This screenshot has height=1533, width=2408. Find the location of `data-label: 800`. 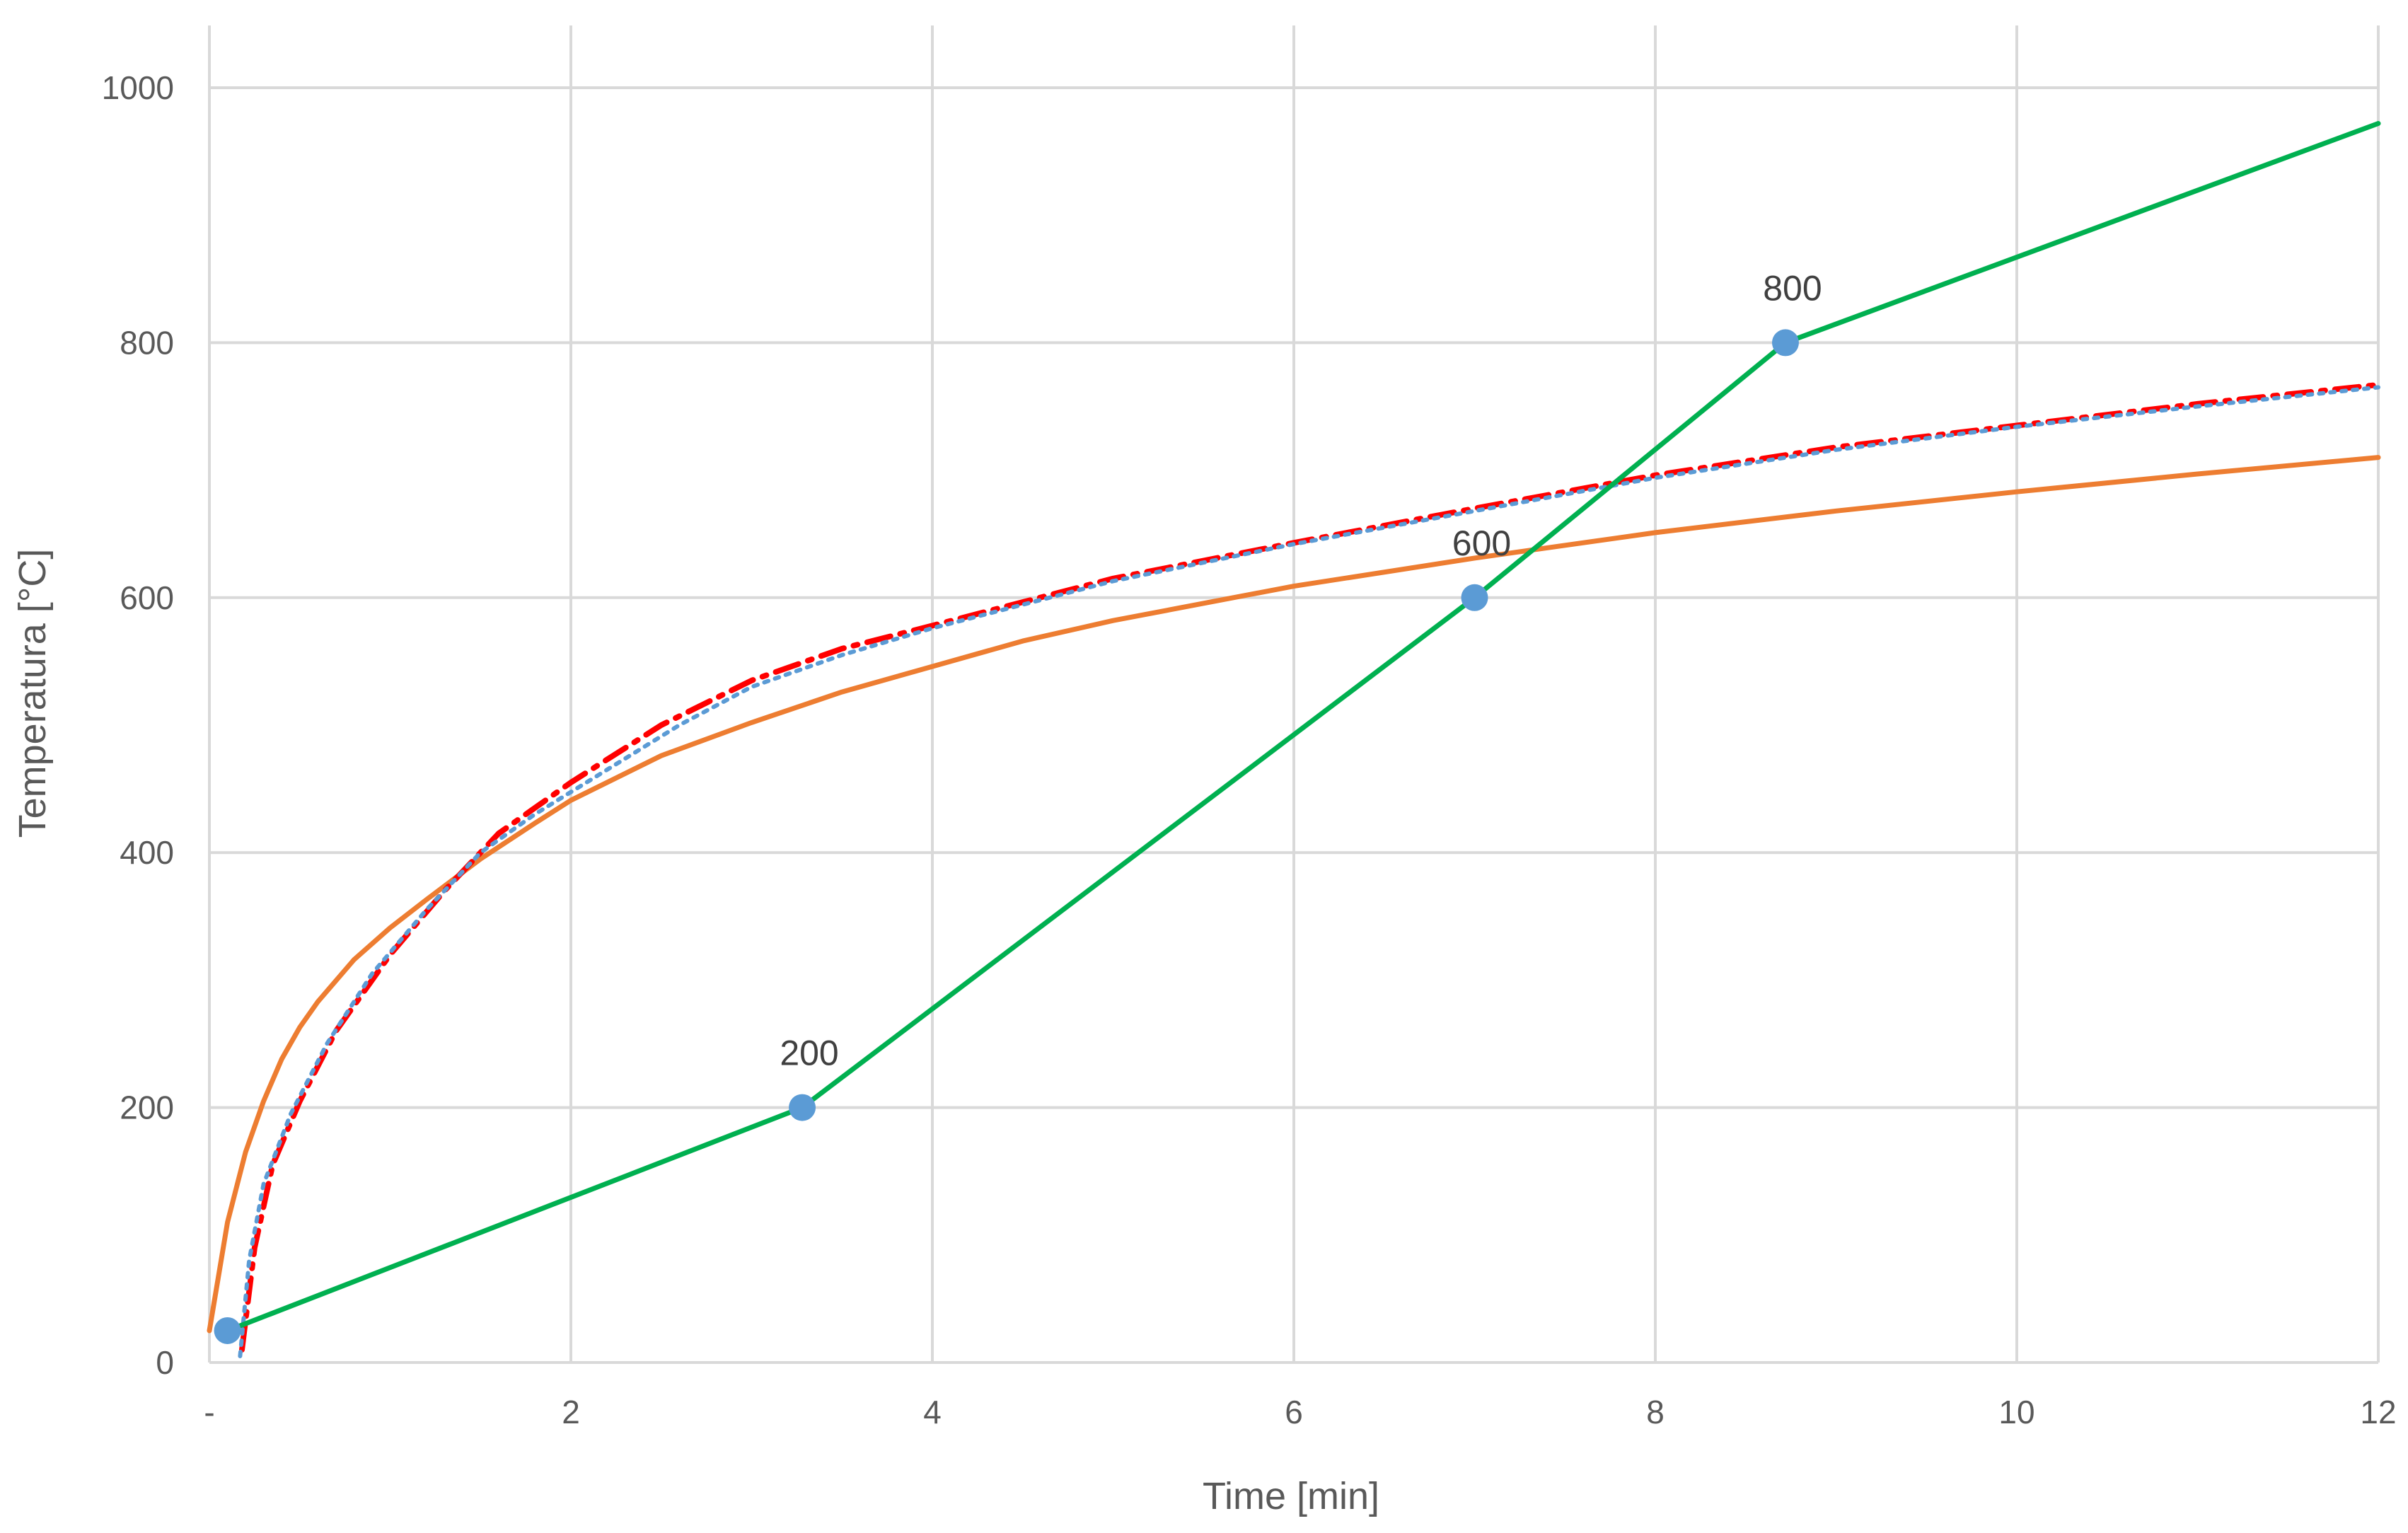

data-label: 800 is located at coordinates (1792, 288).